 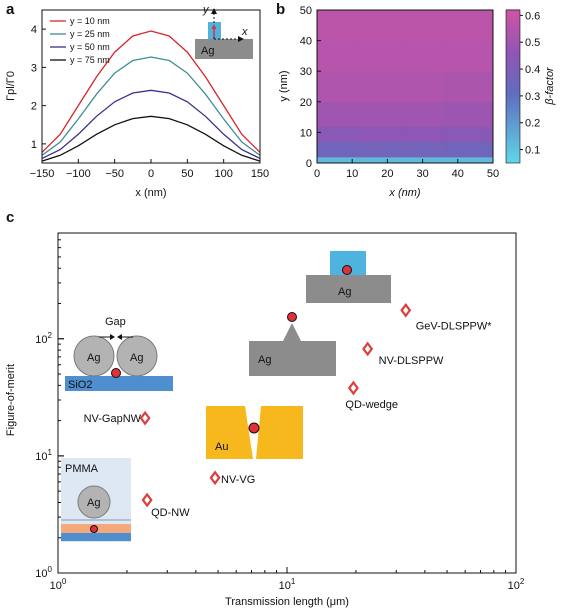 I want to click on x-tick-label: 150, so click(x=260, y=174).